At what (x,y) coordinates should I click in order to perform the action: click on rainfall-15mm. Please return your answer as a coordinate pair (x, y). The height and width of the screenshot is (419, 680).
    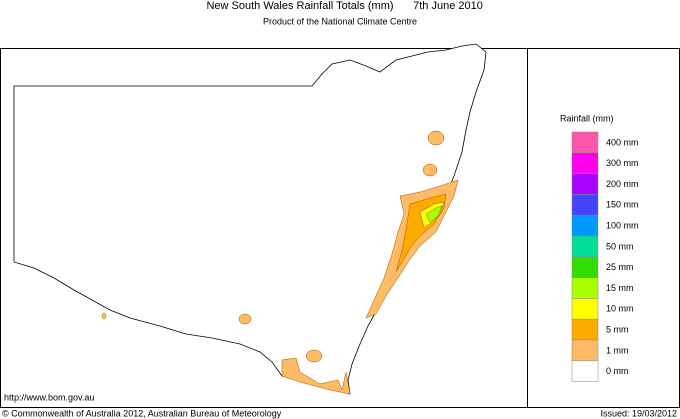
    Looking at the image, I should click on (434, 214).